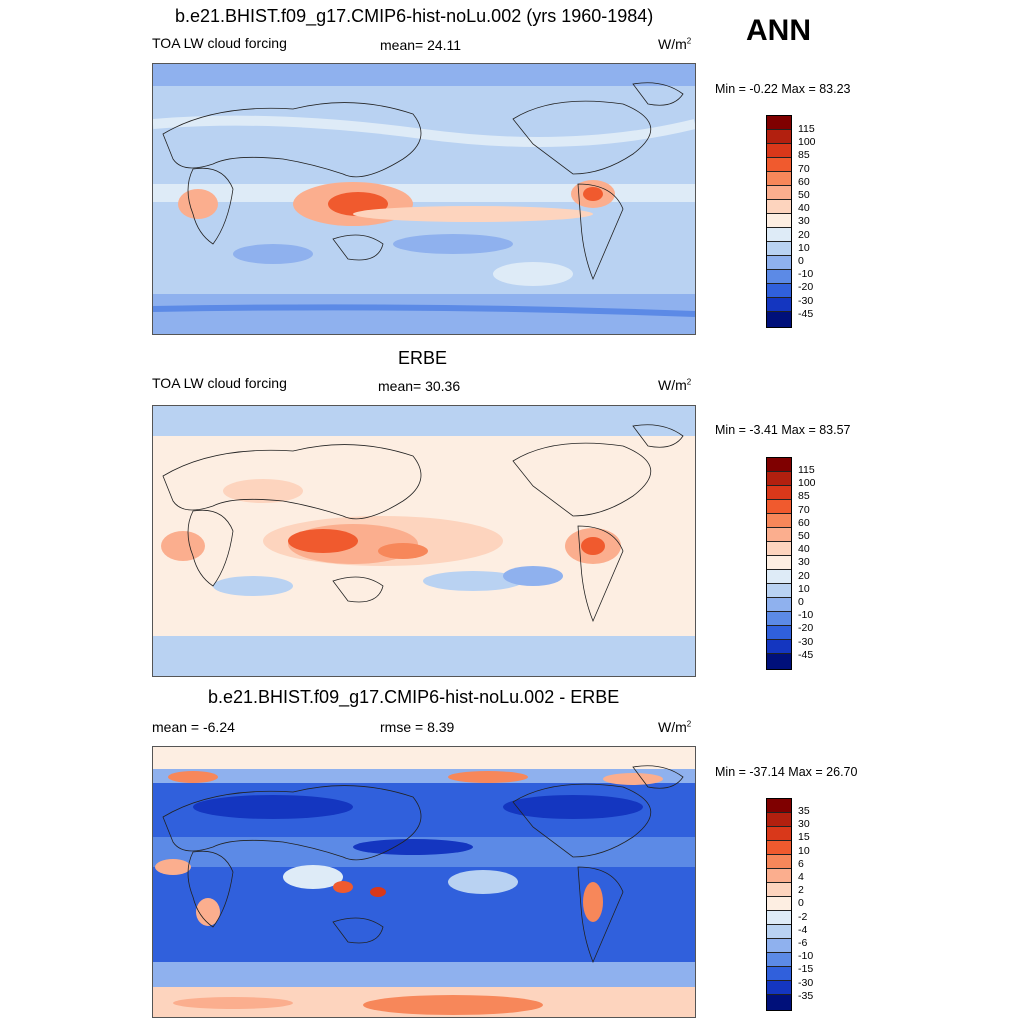 This screenshot has height=1024, width=1024. Describe the element at coordinates (424, 199) in the screenshot. I see `panel1-map` at that location.